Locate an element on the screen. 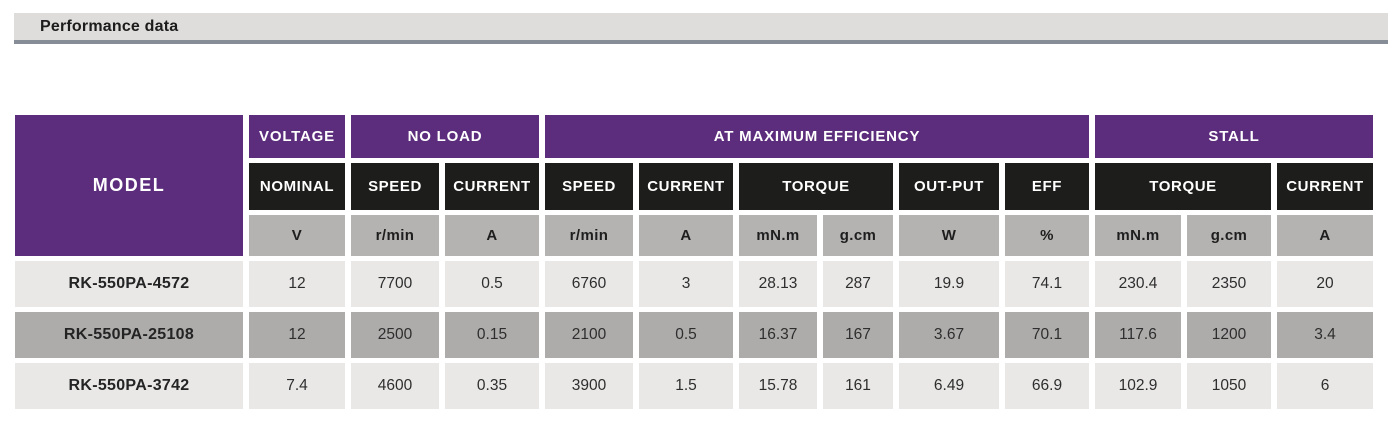 This screenshot has height=434, width=1400. section-title: Performance data is located at coordinates (109, 26).